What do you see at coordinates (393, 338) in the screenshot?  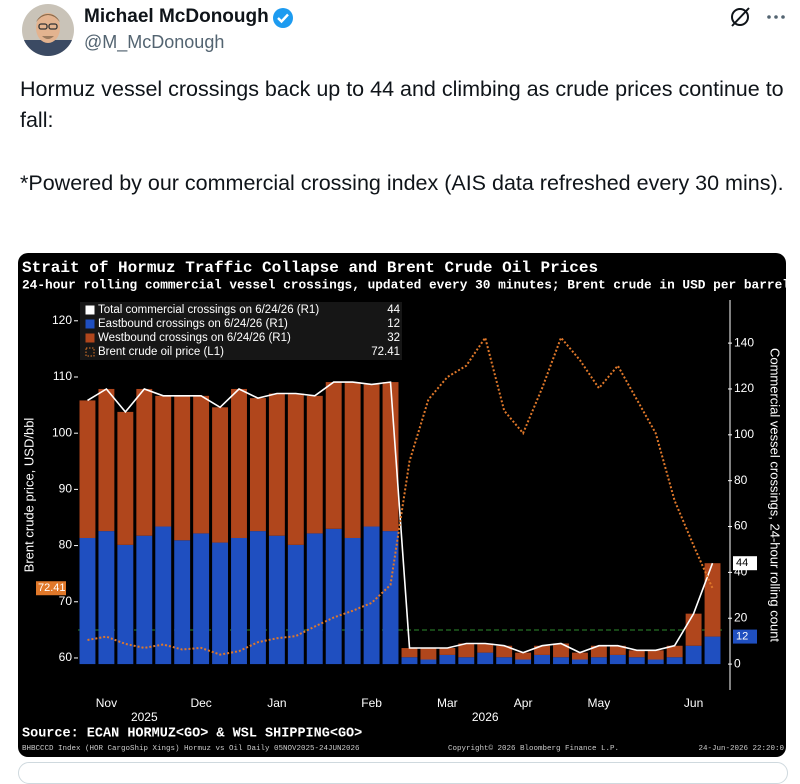 I see `legend-value: 32` at bounding box center [393, 338].